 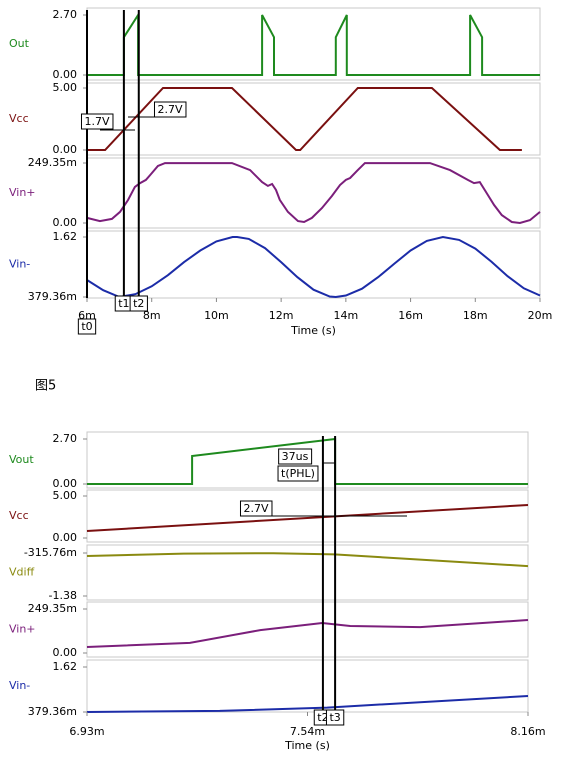 What do you see at coordinates (281, 315) in the screenshot?
I see `x-tick-label: 12m` at bounding box center [281, 315].